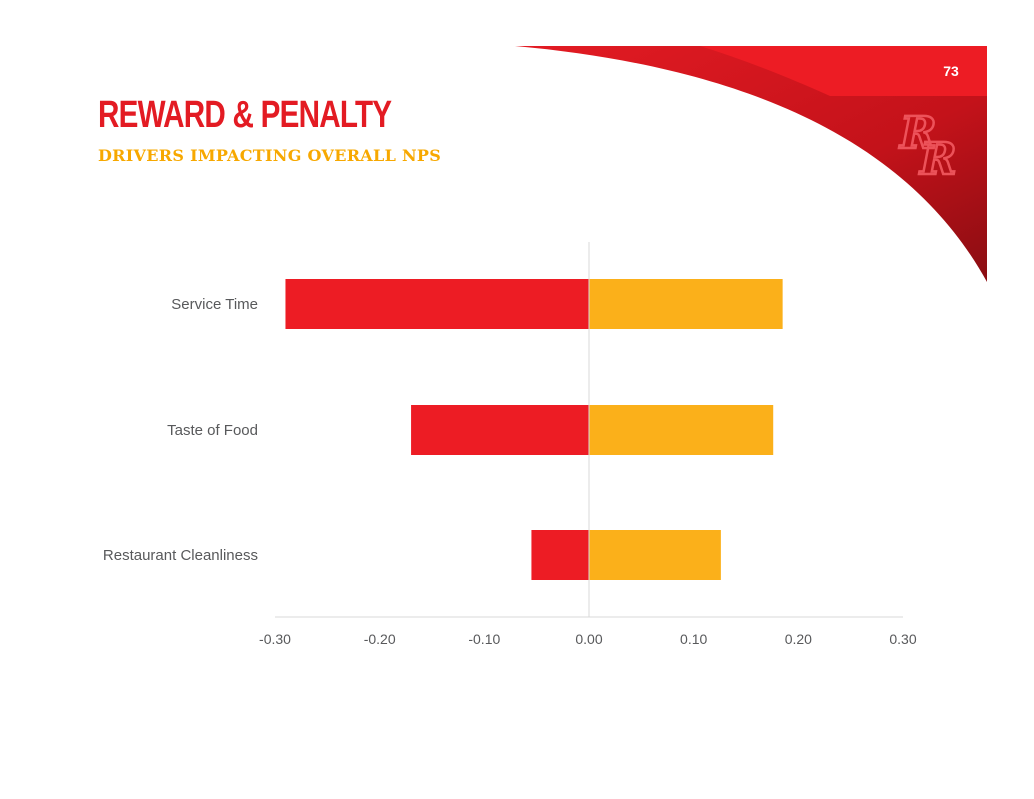 Image resolution: width=1034 pixels, height=799 pixels. I want to click on category-label: Restaurant Cleanliness, so click(180, 555).